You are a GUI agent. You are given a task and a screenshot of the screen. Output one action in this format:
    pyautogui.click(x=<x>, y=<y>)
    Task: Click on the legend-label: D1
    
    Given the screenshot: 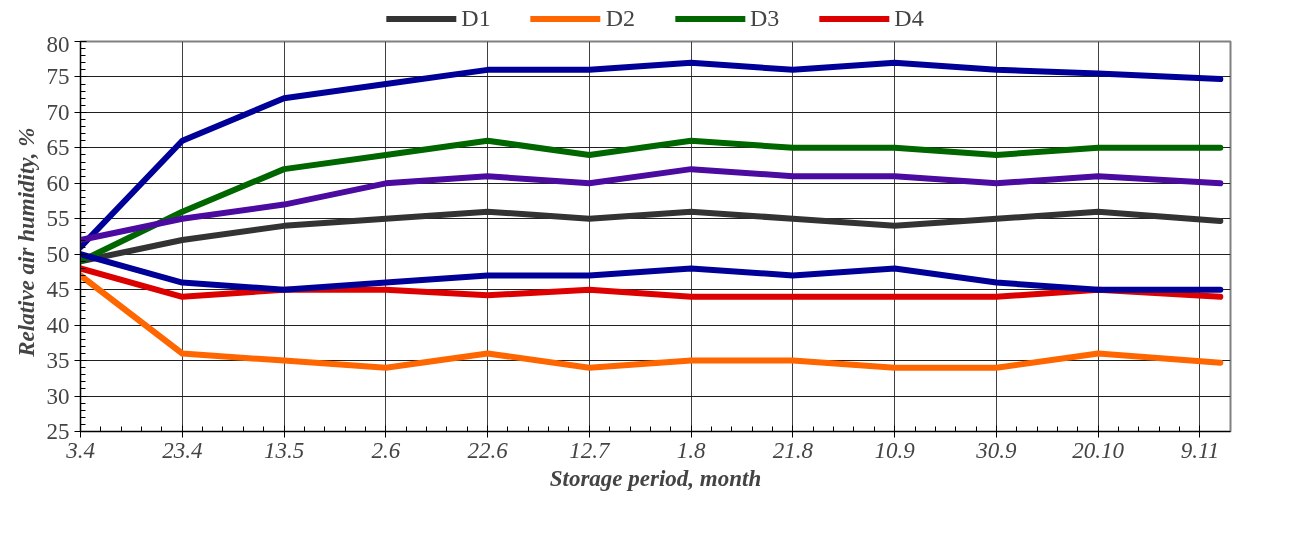 What is the action you would take?
    pyautogui.click(x=476, y=18)
    